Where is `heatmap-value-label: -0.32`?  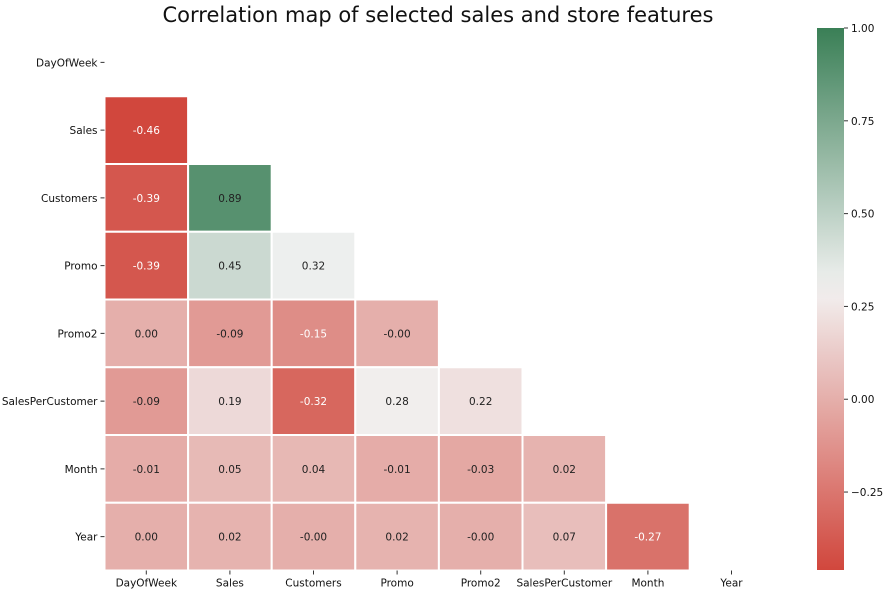 heatmap-value-label: -0.32 is located at coordinates (313, 402).